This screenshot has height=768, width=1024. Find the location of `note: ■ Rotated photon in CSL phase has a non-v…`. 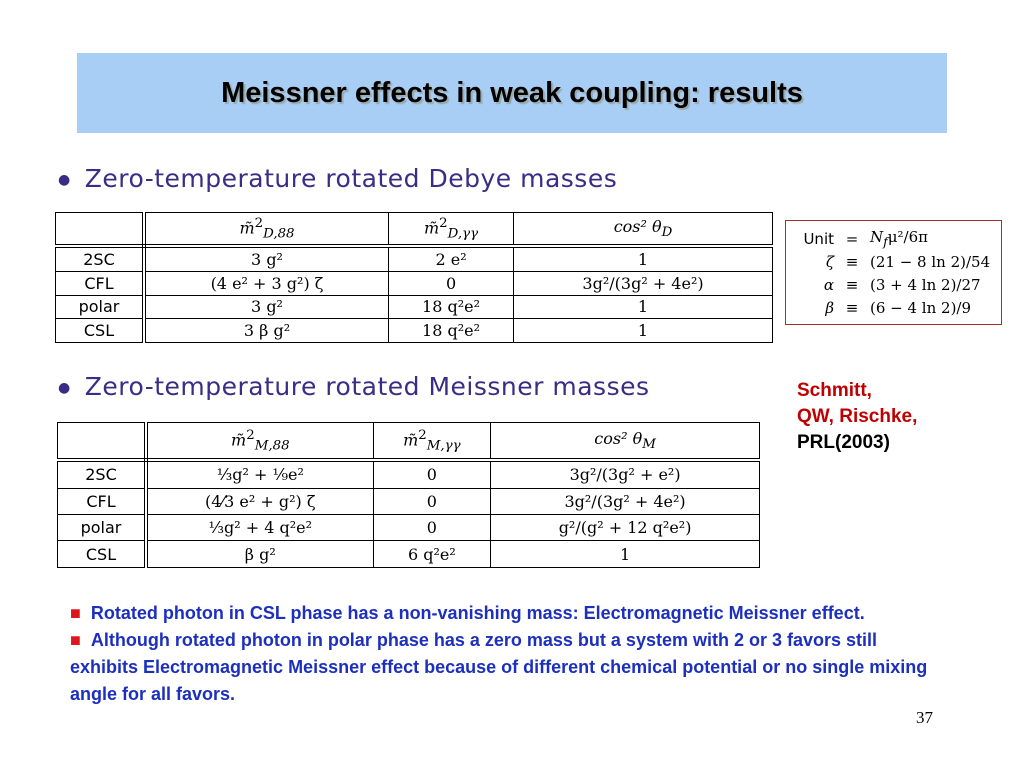

note: ■ Rotated photon in CSL phase has a non-v… is located at coordinates (500, 613).